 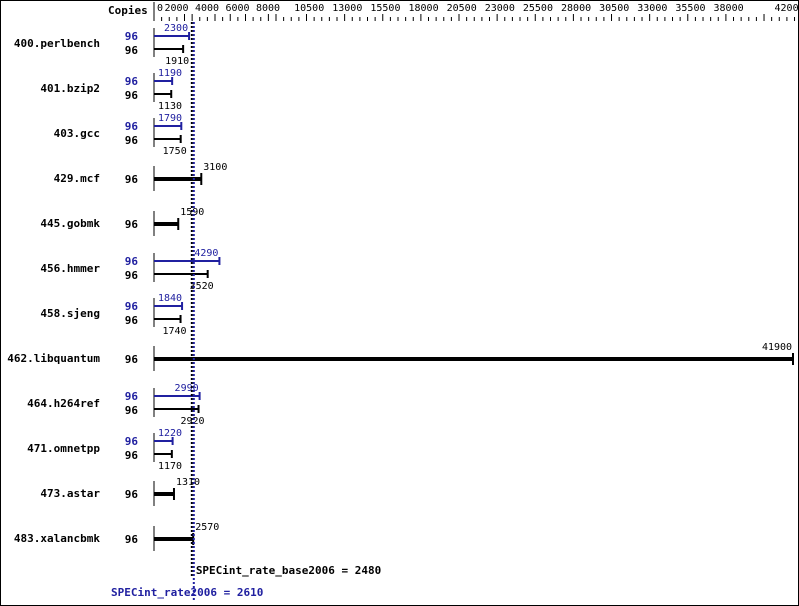 I want to click on x-tick-label: 4000, so click(x=207, y=8).